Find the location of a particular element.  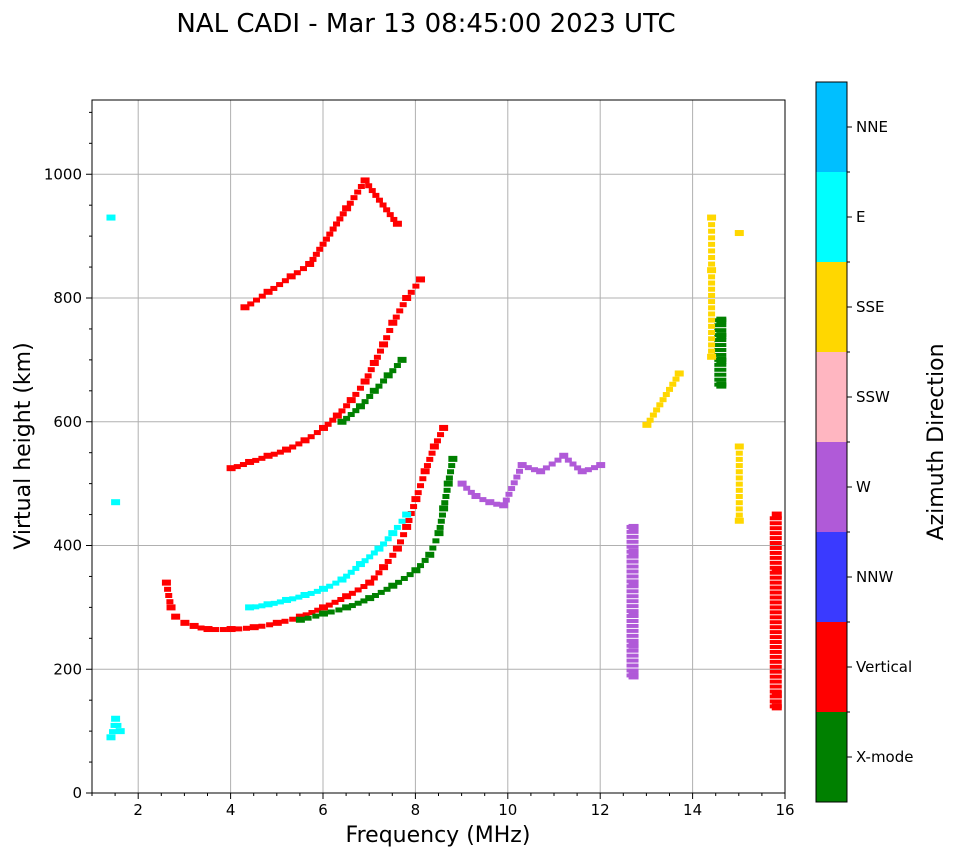

colorbar-frame is located at coordinates (831, 442).